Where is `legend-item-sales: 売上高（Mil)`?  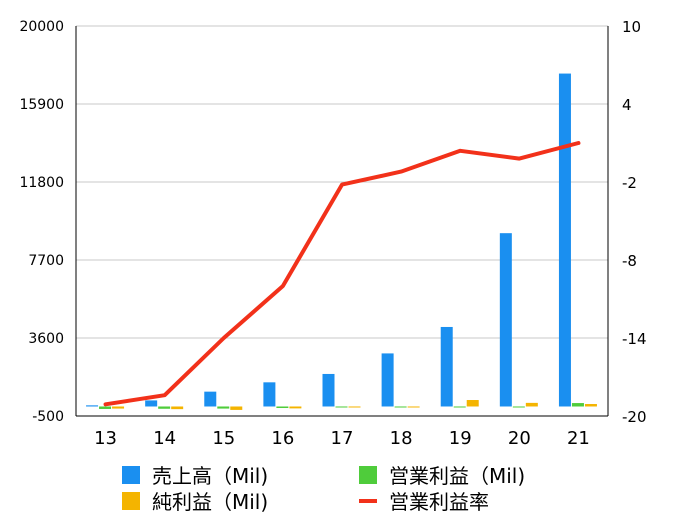
legend-item-sales: 売上高（Mil) is located at coordinates (195, 474).